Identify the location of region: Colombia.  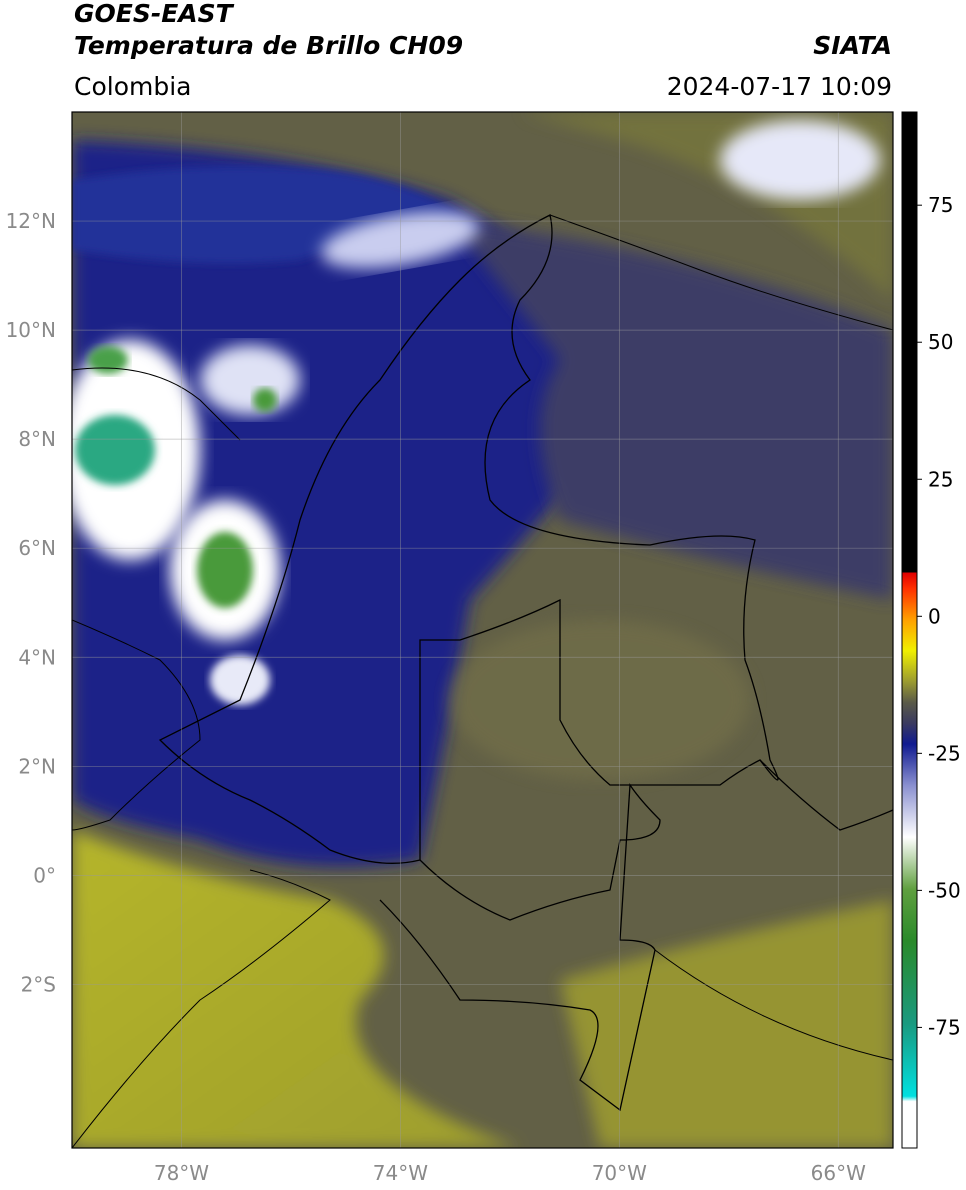
(132, 86).